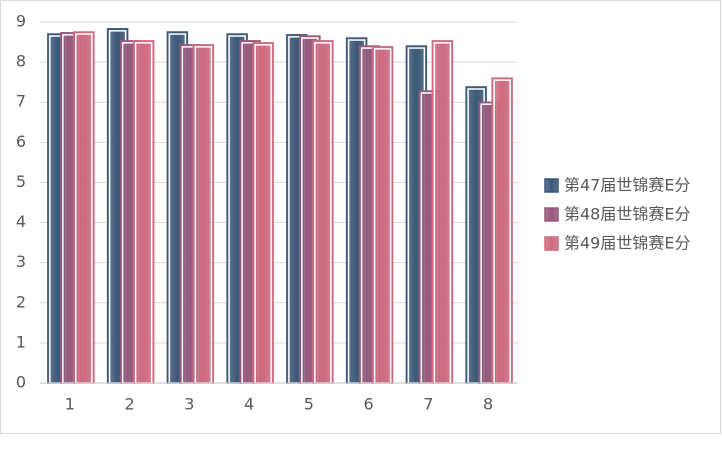 Image resolution: width=722 pixels, height=451 pixels. I want to click on x-tick-label: 1, so click(70, 404).